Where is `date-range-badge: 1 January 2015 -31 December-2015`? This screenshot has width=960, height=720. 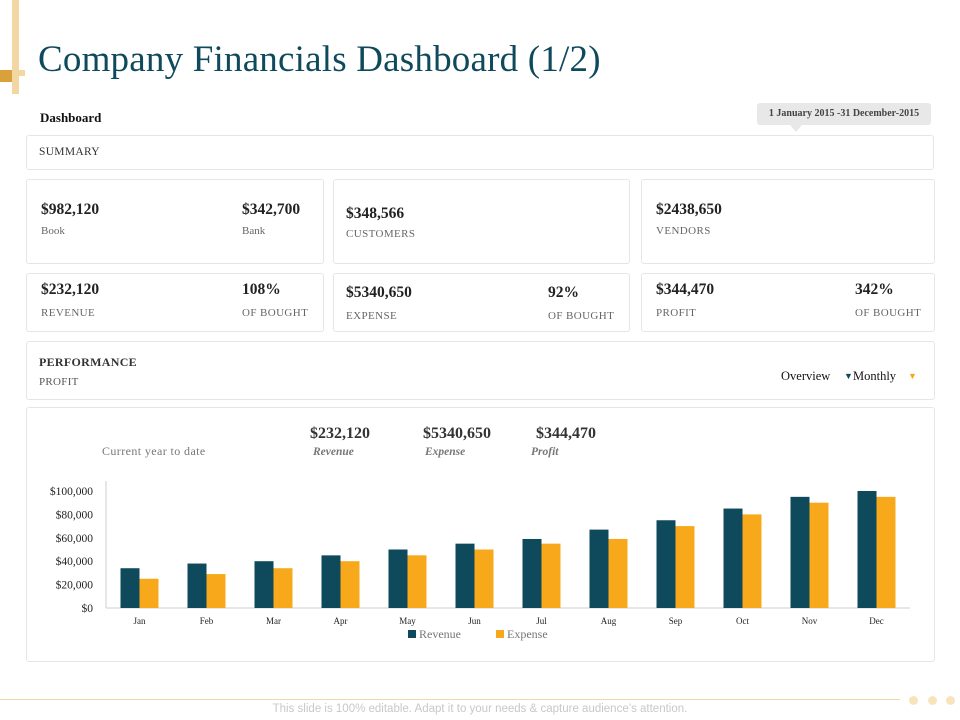
date-range-badge: 1 January 2015 -31 December-2015 is located at coordinates (844, 114).